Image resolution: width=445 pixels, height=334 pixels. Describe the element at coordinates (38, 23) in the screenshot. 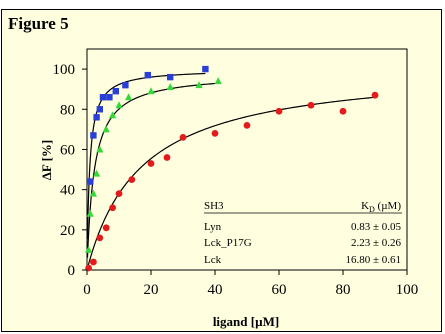

I see `figure-title: Figure 5` at that location.